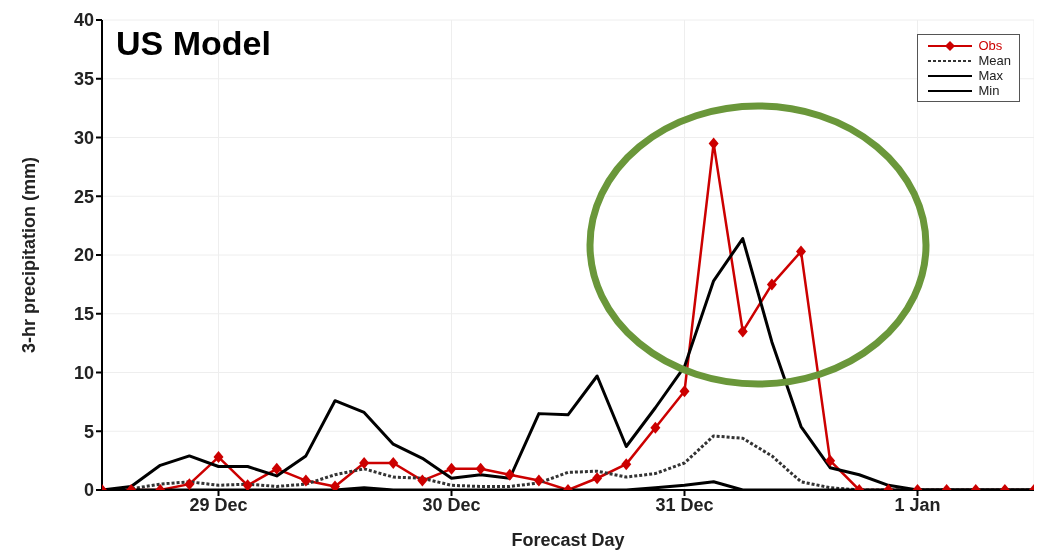  Describe the element at coordinates (991, 75) in the screenshot. I see `legend-label: Max` at that location.